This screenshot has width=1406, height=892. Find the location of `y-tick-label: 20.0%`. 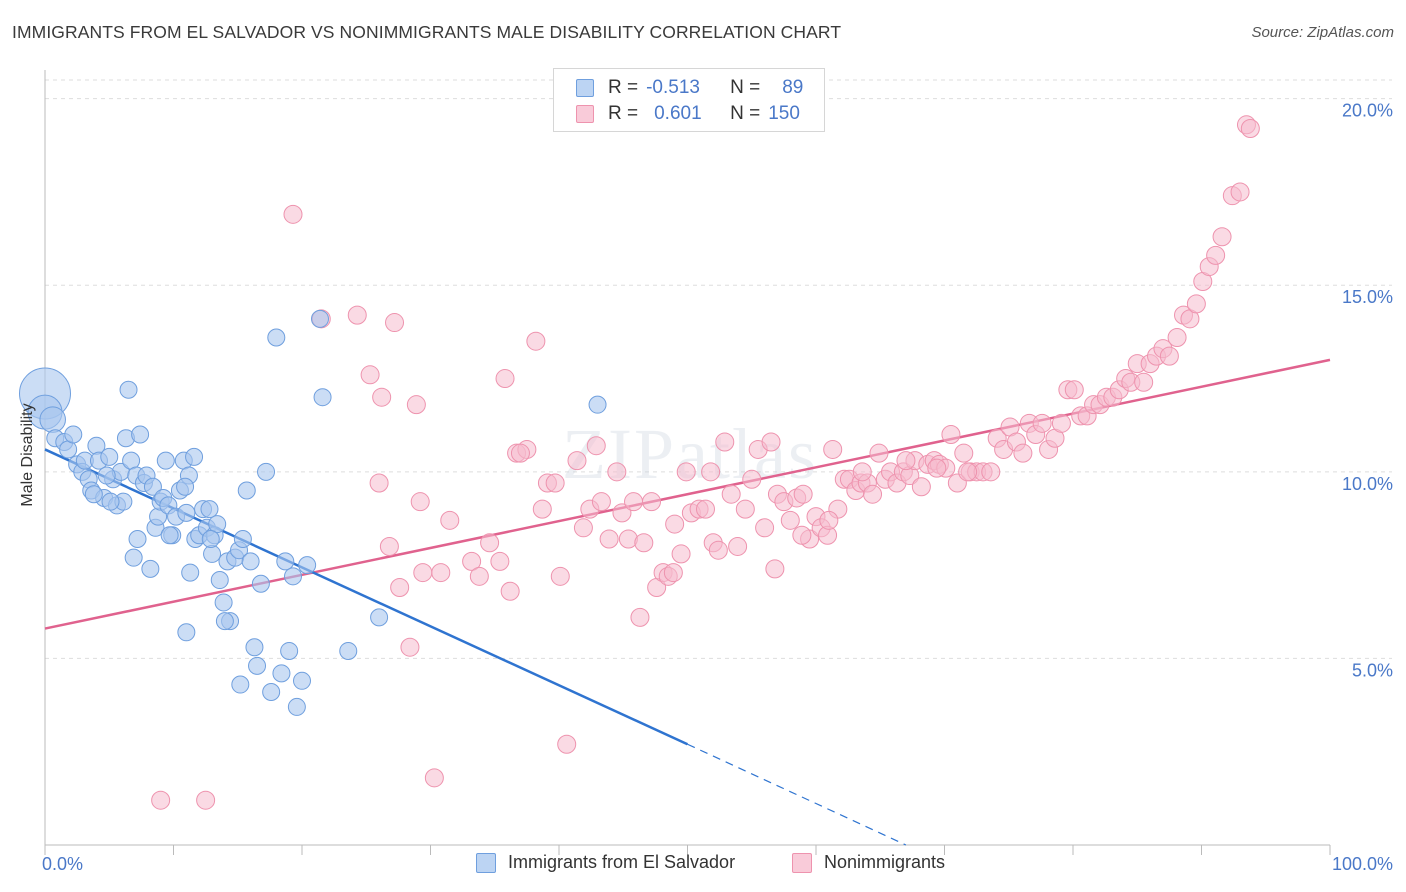

y-tick-label: 20.0% is located at coordinates (1367, 111).